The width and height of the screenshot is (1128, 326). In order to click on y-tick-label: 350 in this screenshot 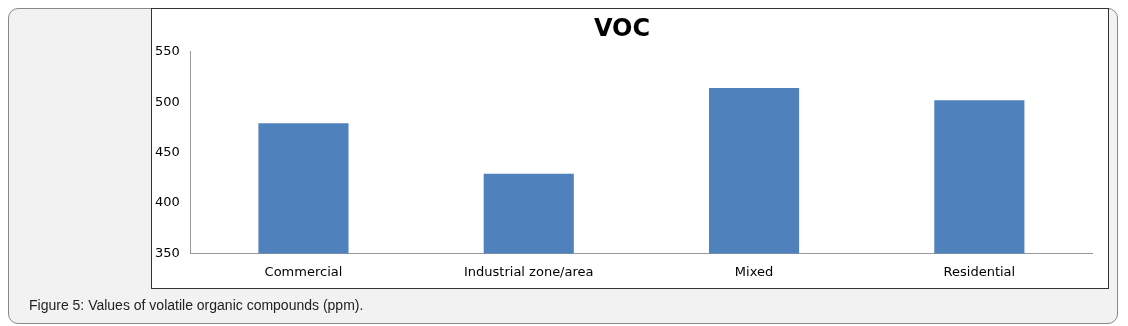, I will do `click(167, 252)`.